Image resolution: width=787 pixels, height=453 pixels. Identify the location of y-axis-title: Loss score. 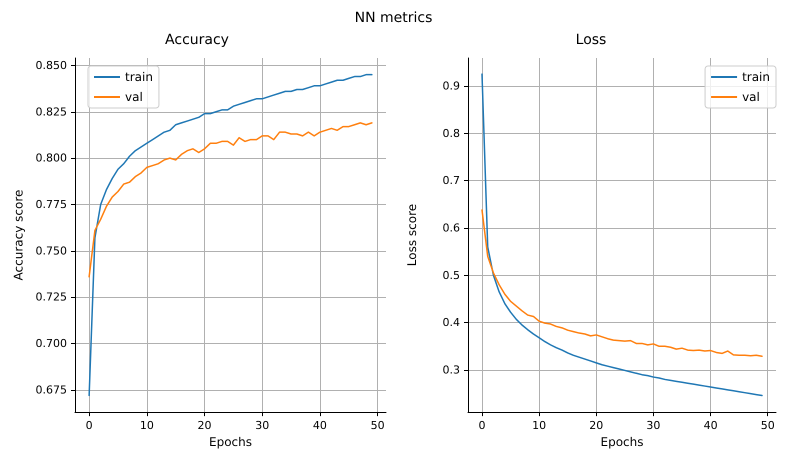
(411, 235).